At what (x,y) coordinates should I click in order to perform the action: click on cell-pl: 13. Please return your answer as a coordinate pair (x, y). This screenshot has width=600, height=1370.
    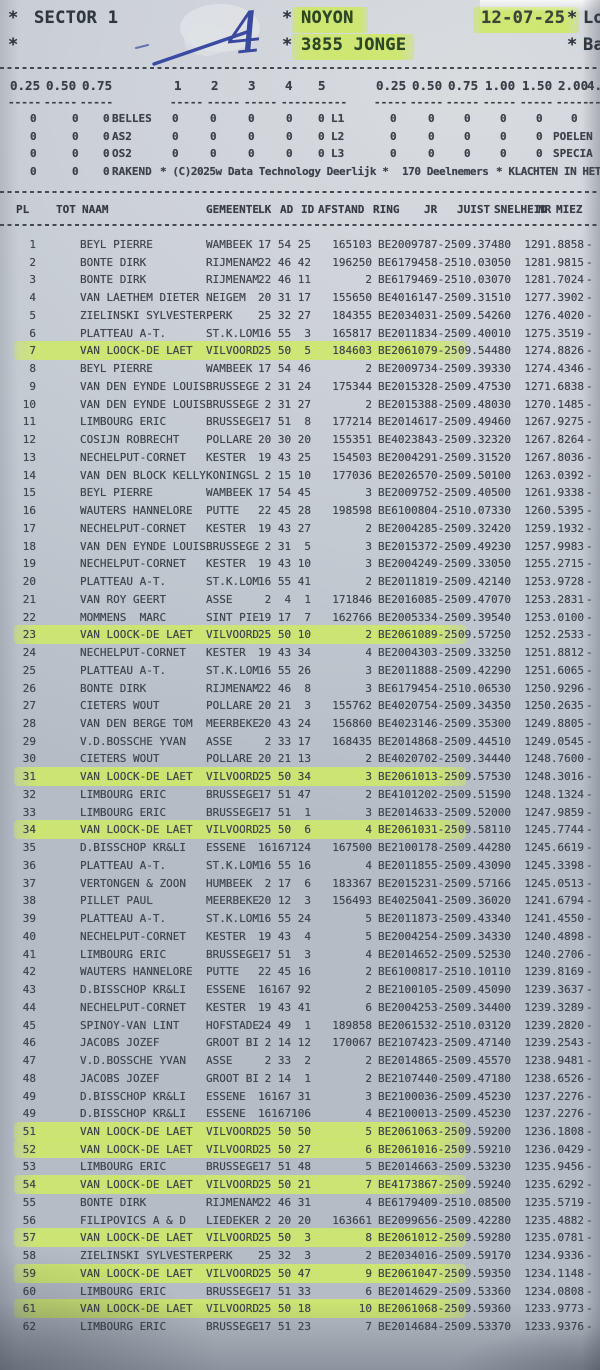
    Looking at the image, I should click on (29, 457).